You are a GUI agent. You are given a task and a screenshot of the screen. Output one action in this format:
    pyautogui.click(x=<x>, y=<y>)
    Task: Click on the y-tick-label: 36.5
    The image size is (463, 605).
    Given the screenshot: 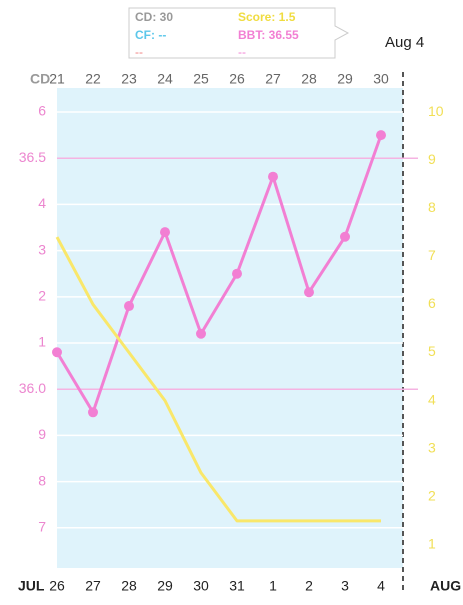 What is the action you would take?
    pyautogui.click(x=32, y=157)
    